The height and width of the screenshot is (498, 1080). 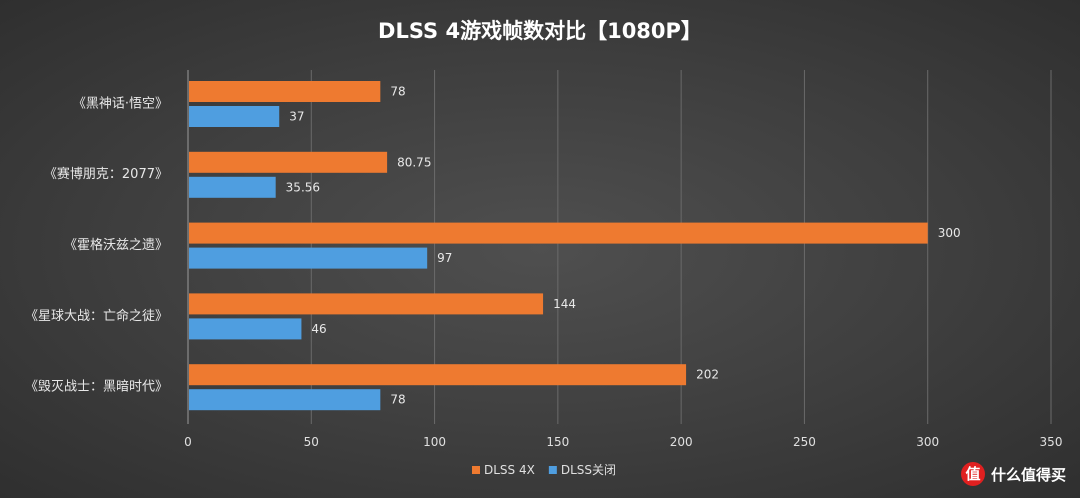 I want to click on x-tick-label: 100, so click(x=434, y=442).